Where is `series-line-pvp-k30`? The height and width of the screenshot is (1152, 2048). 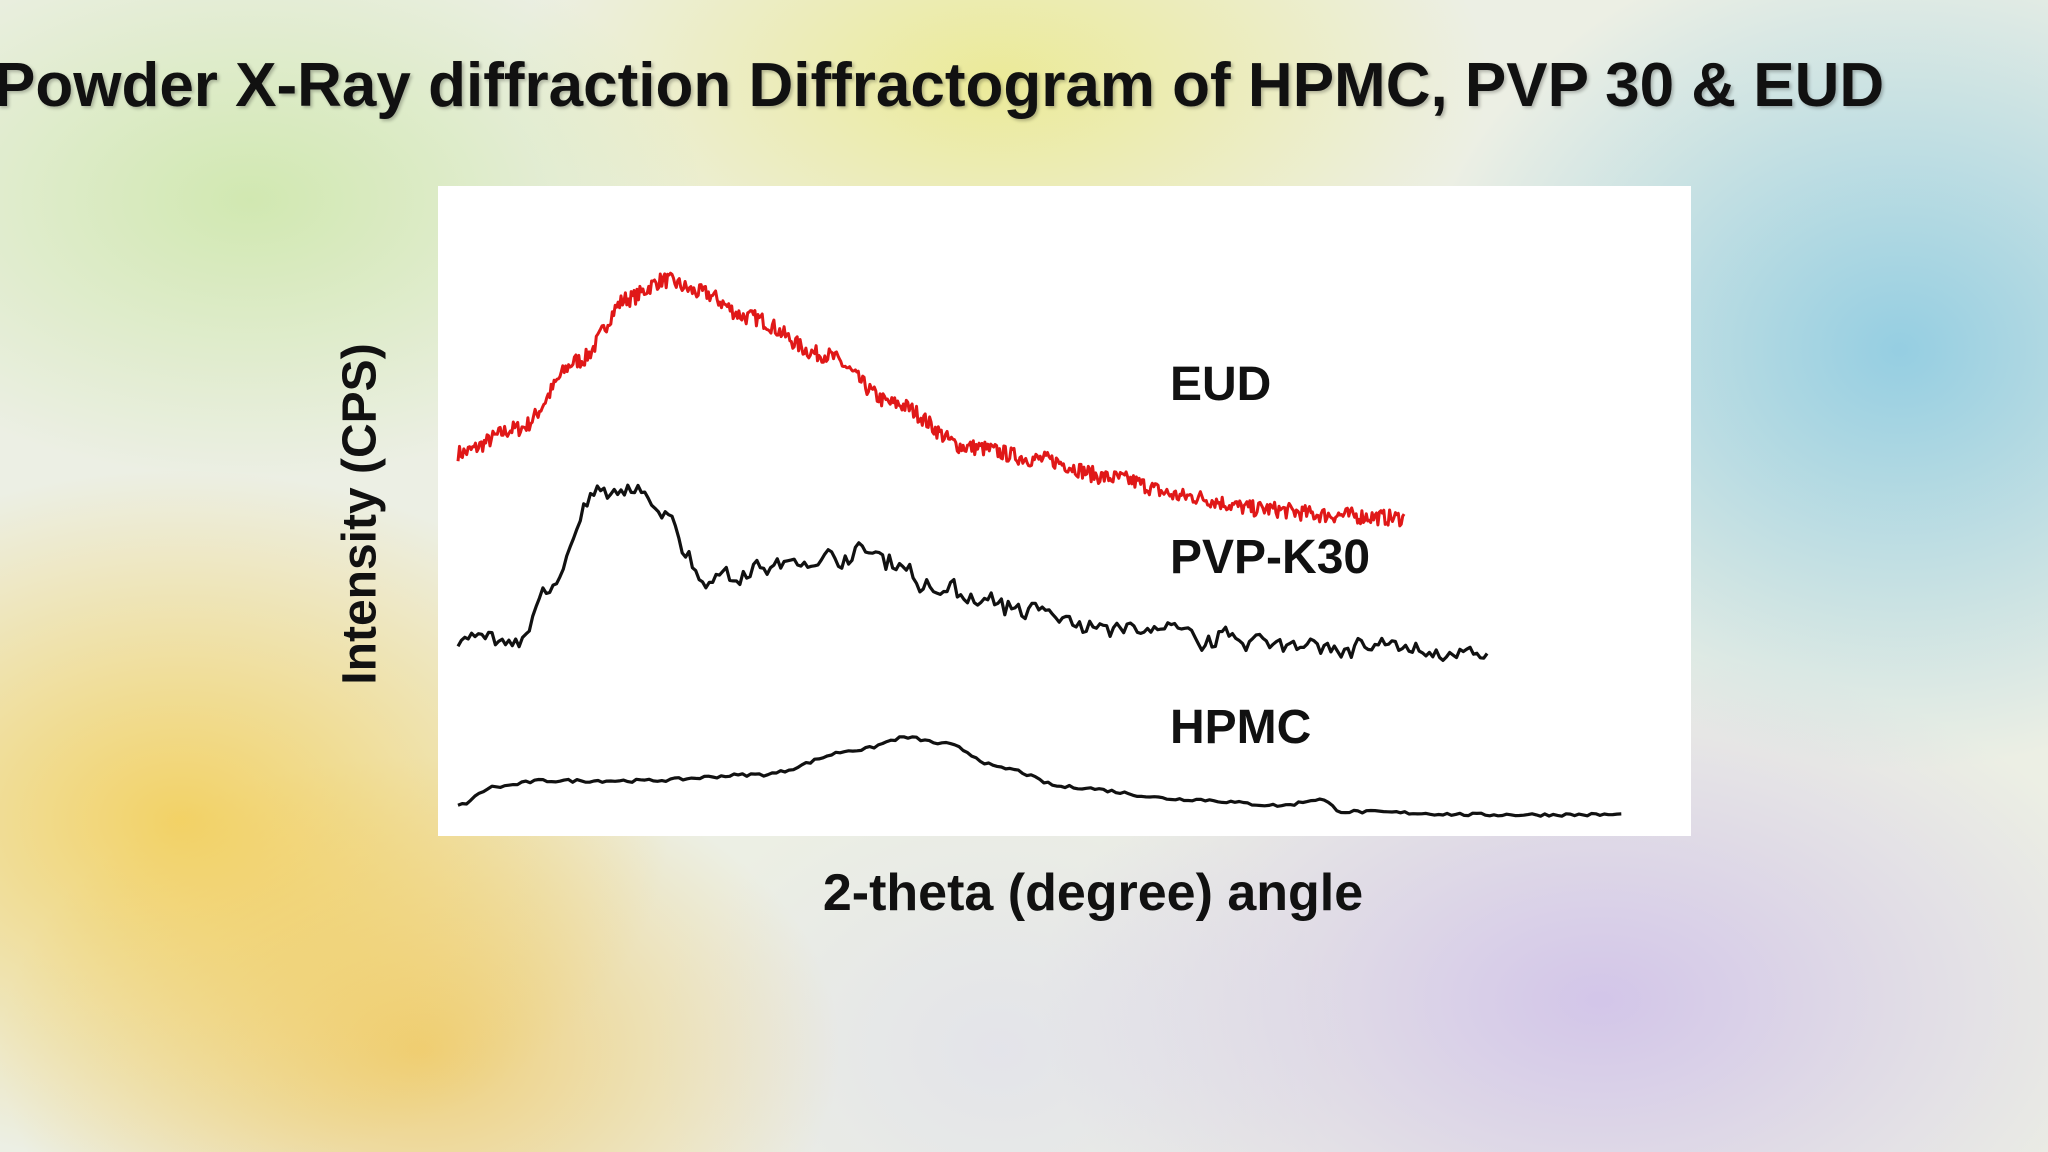 series-line-pvp-k30 is located at coordinates (972, 572).